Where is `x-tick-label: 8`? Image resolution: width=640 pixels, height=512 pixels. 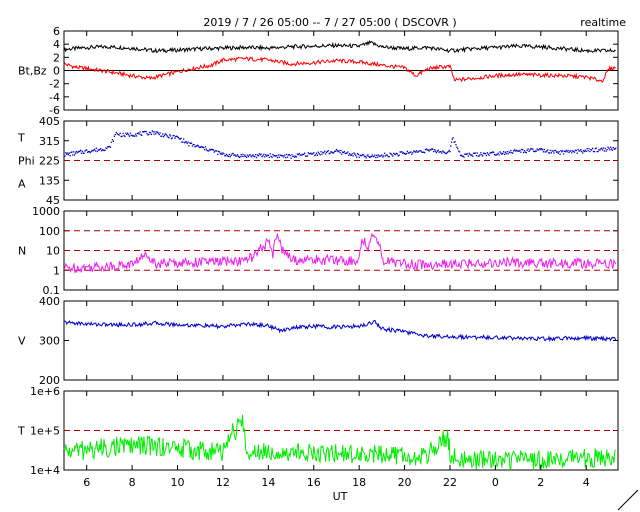
x-tick-label: 8 is located at coordinates (132, 482).